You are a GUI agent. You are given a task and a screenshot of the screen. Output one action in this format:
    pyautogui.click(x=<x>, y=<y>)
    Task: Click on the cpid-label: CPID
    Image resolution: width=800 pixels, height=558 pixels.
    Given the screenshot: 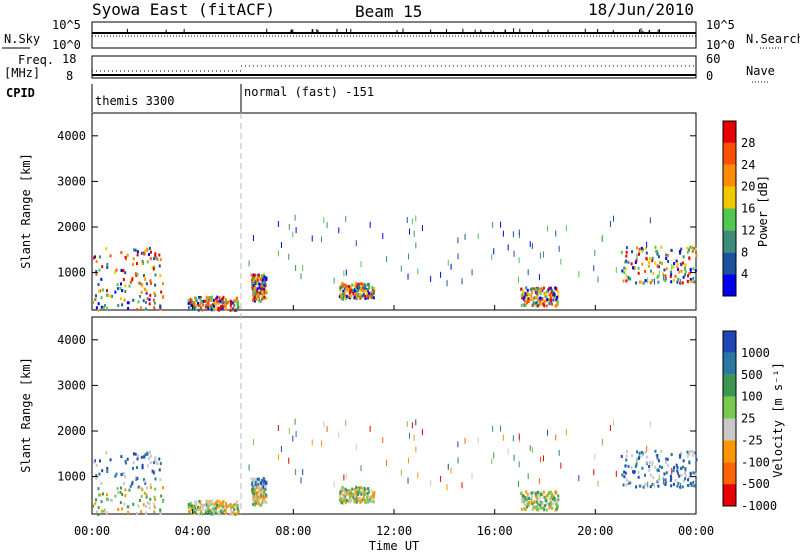 What is the action you would take?
    pyautogui.click(x=20, y=93)
    